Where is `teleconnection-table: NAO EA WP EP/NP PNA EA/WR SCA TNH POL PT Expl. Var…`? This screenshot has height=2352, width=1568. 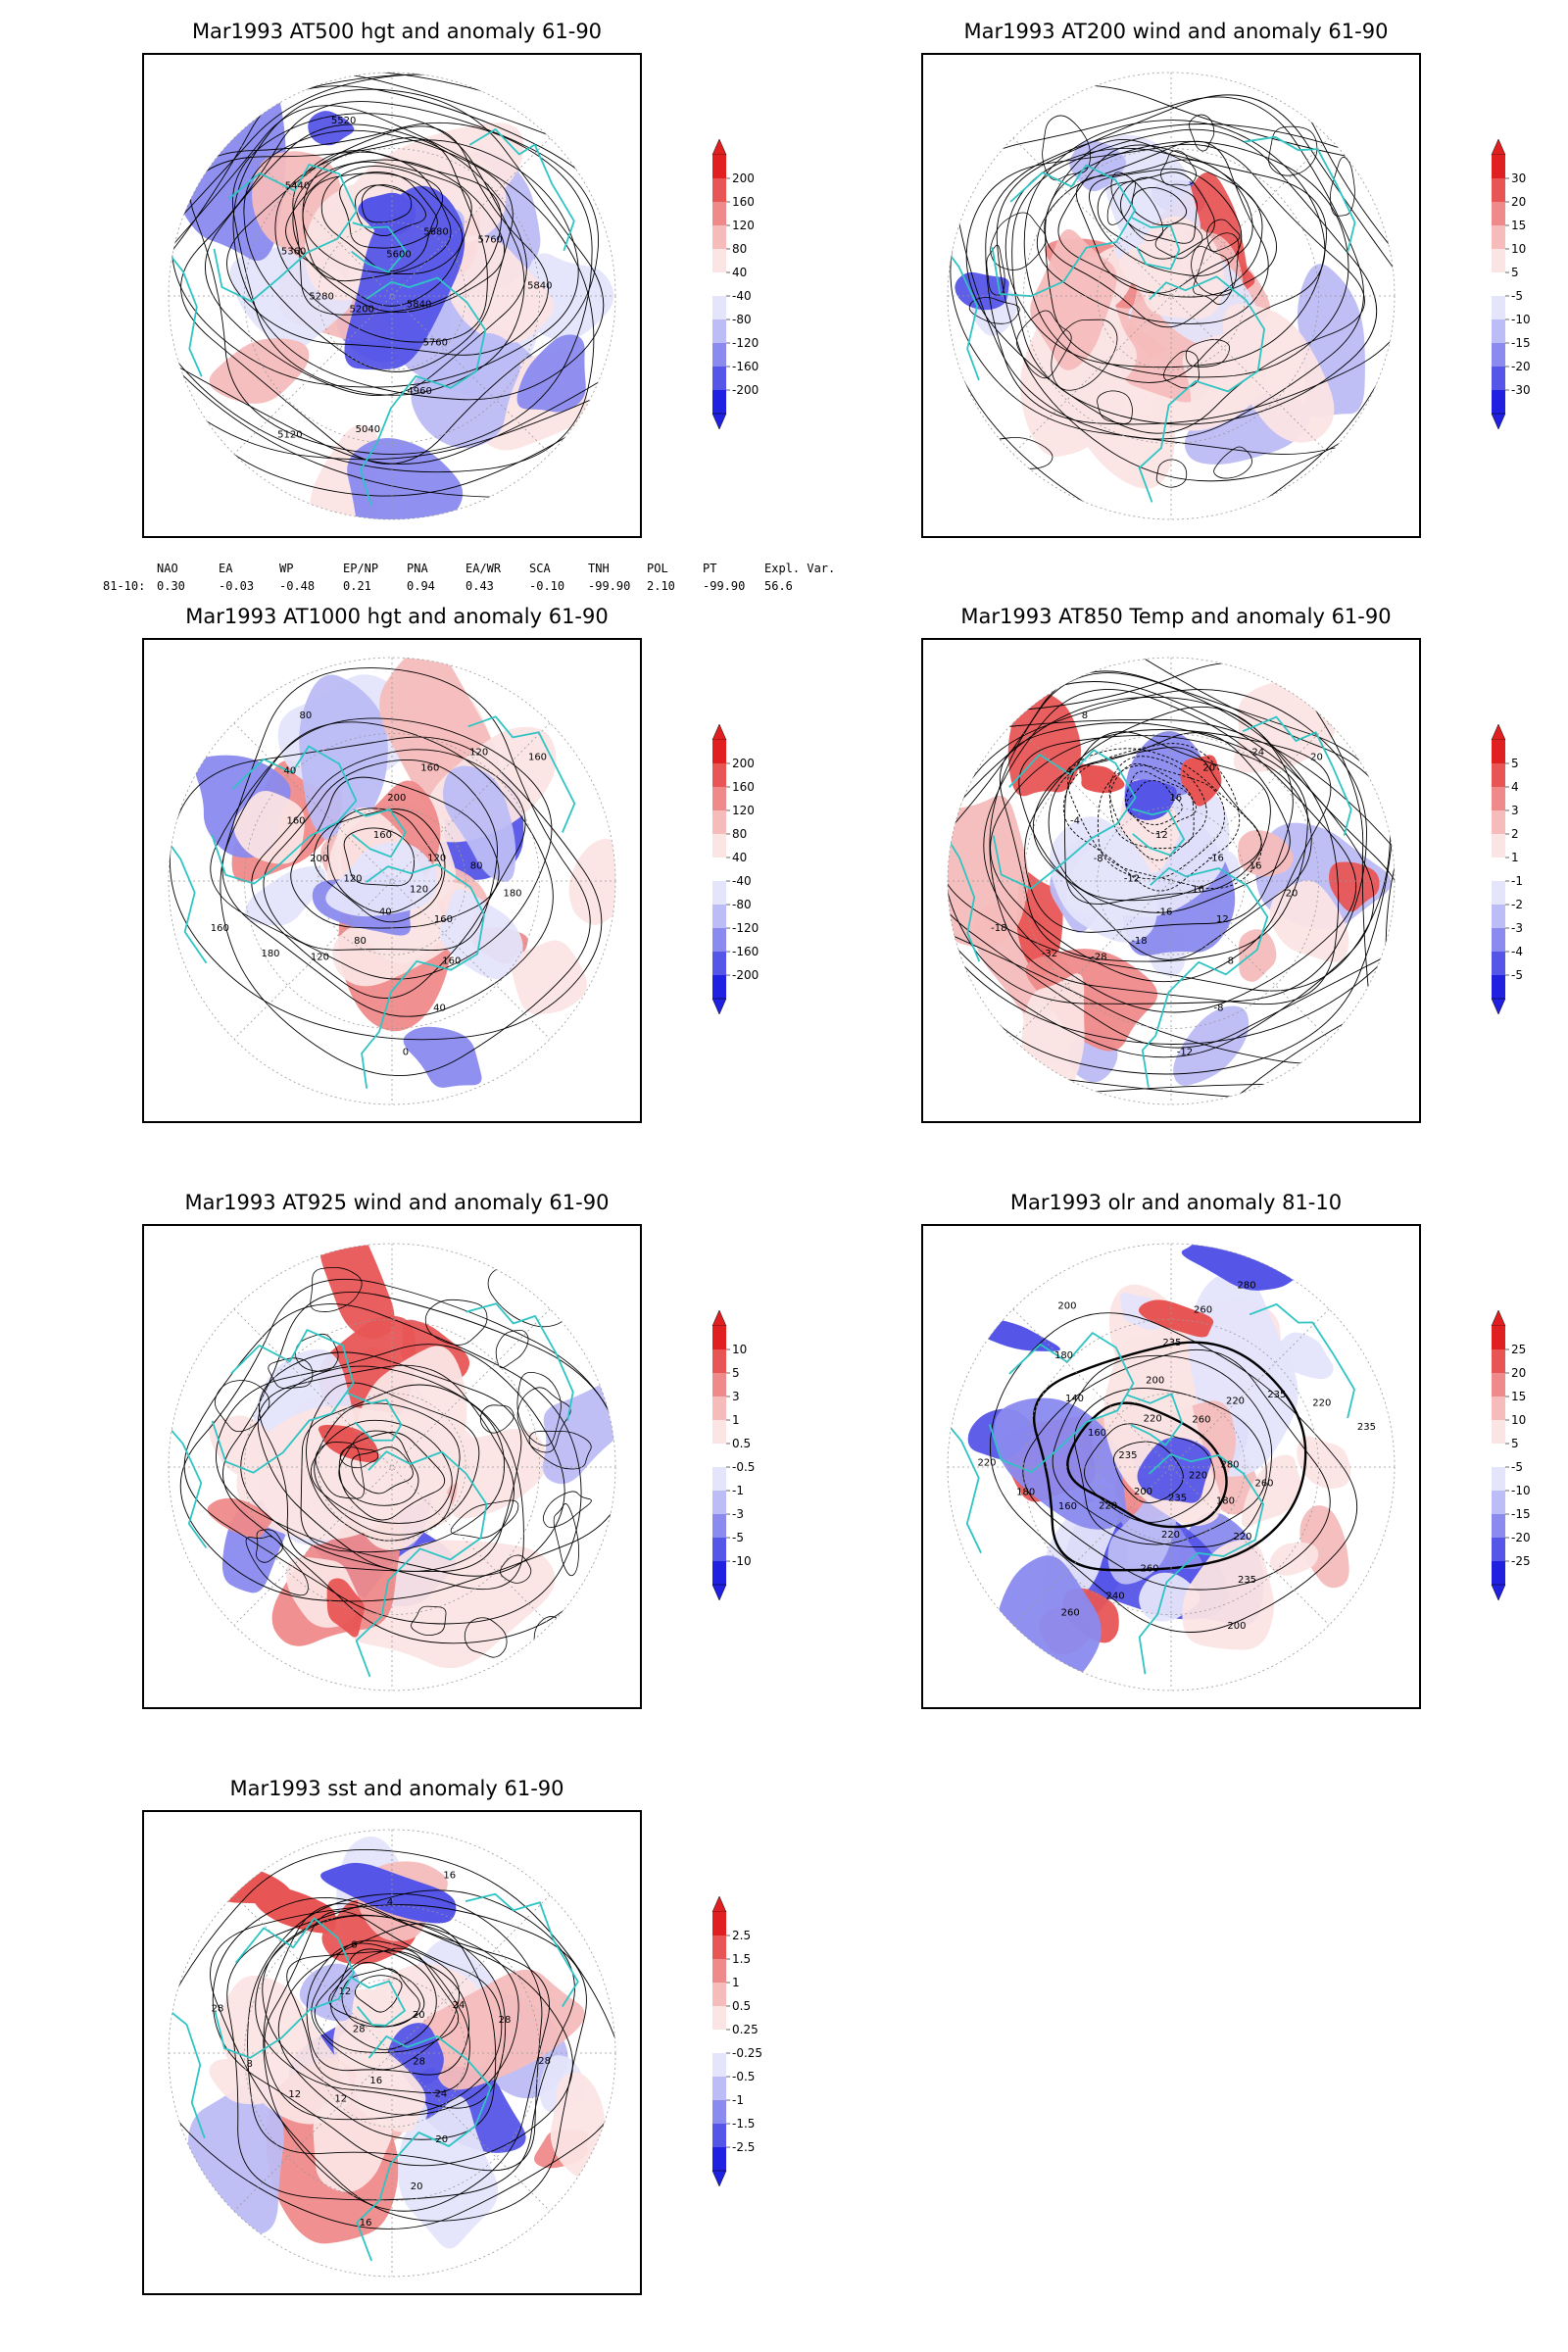 teleconnection-table: NAO EA WP EP/NP PNA EA/WR SCA TNH POL PT Expl. Var… is located at coordinates (475, 581).